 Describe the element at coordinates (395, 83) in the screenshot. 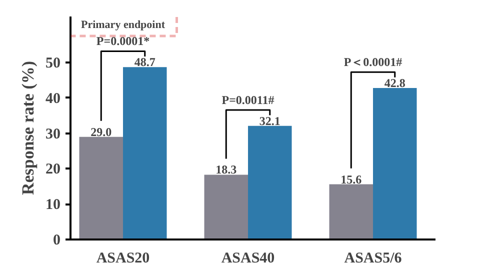

I see `data-label: 42.8` at that location.